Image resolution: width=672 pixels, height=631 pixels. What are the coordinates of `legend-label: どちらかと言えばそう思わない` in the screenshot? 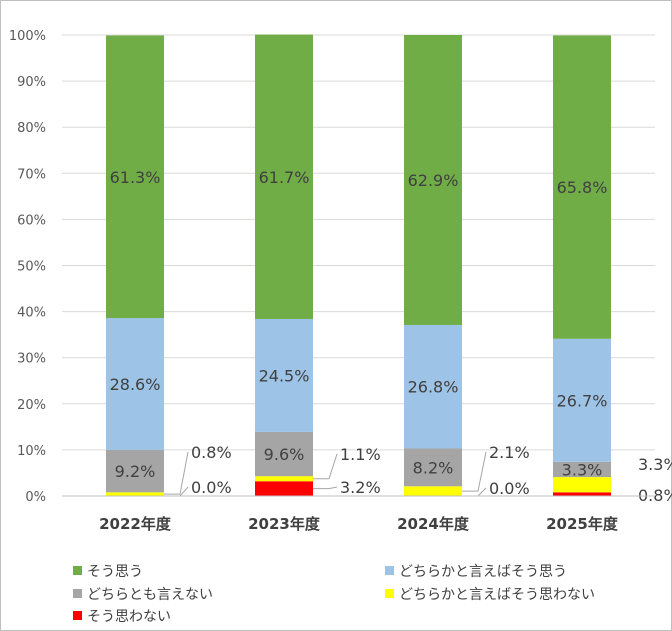 It's located at (497, 595).